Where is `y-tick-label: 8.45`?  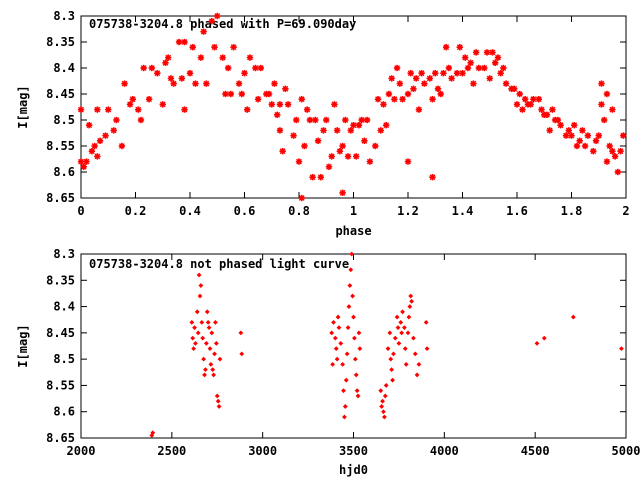
y-tick-label: 8.45 is located at coordinates (60, 333).